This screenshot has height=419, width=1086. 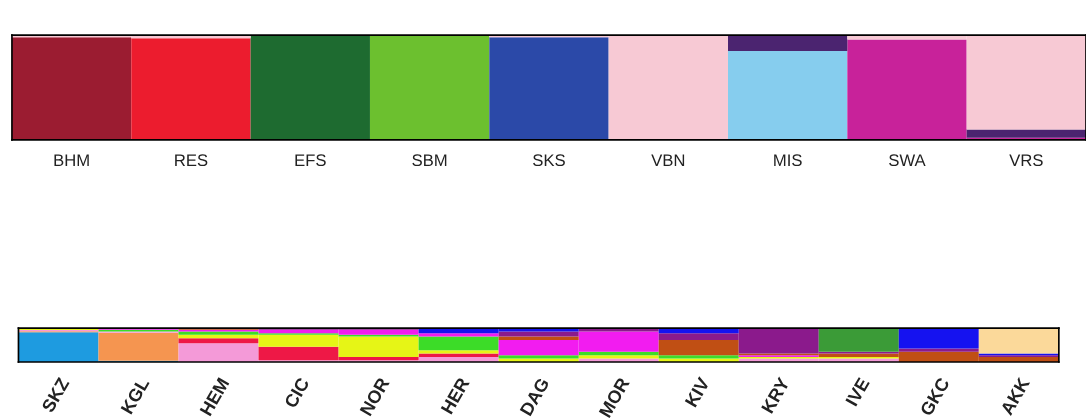 I want to click on x-tick-label: VBN, so click(x=668, y=160).